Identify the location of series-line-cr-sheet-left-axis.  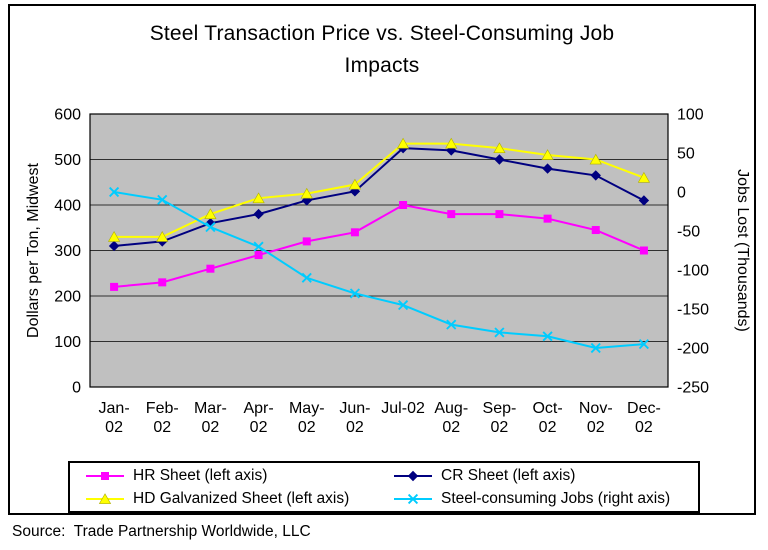
(379, 197).